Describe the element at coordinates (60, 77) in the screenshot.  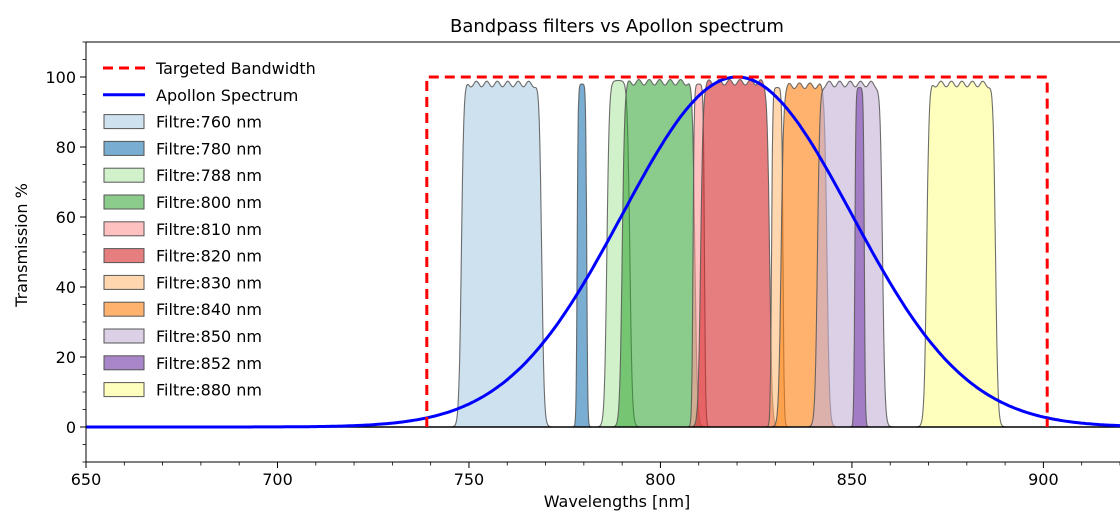
I see `y-tick-label: 100` at that location.